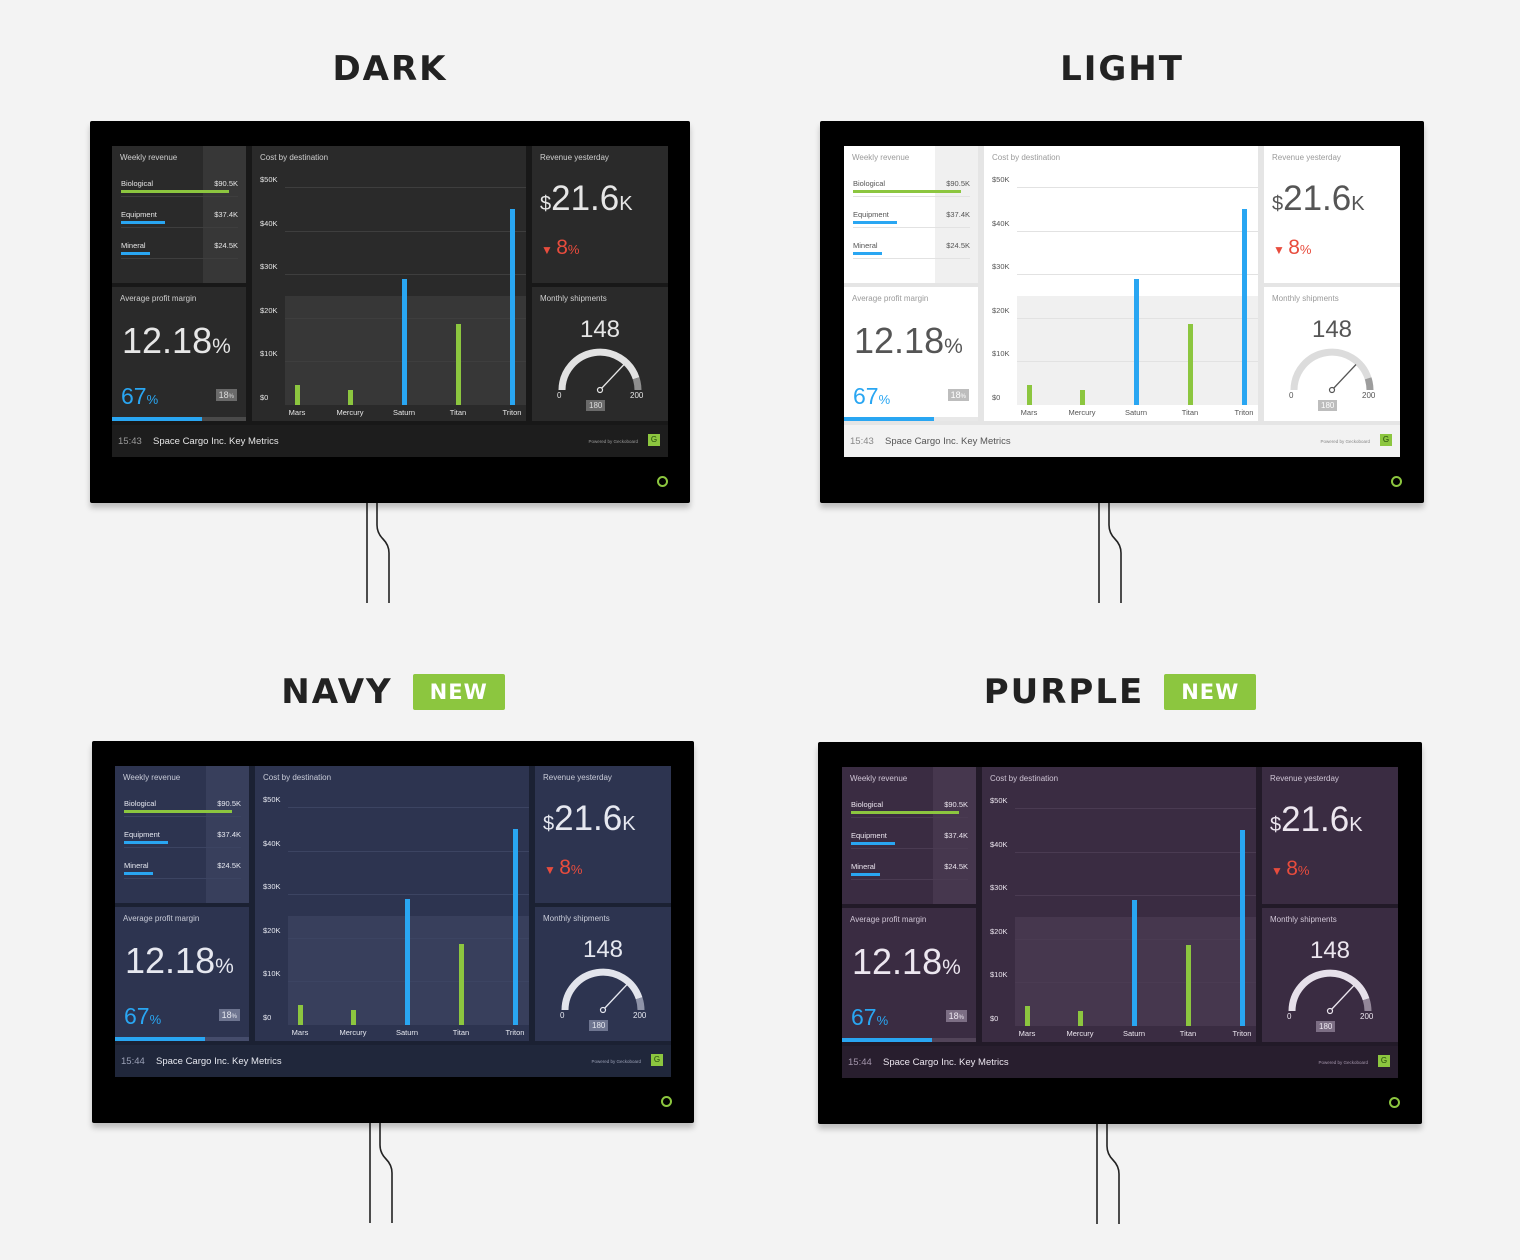 The image size is (1520, 1260). I want to click on x-tick-label: Titan, so click(458, 412).